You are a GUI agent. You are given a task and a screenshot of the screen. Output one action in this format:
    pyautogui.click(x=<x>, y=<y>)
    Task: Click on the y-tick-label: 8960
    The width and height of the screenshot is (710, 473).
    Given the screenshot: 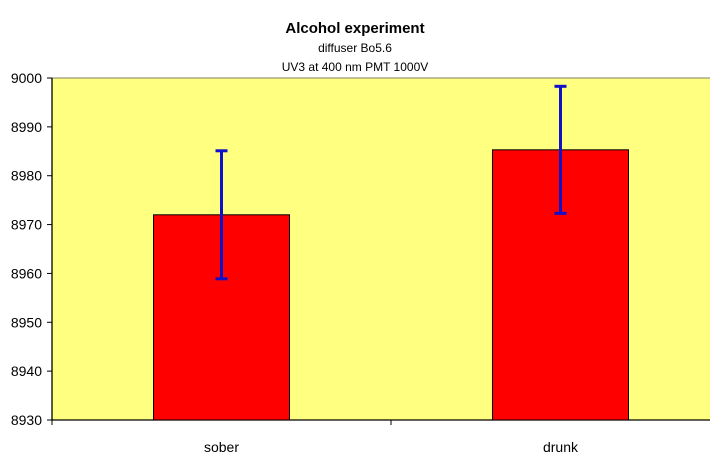 What is the action you would take?
    pyautogui.click(x=26, y=273)
    